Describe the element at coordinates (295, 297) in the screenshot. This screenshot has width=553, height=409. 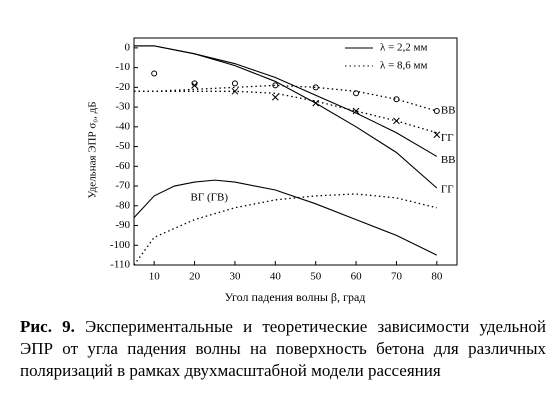
I see `x-axis-label: Угол падения волны β, град` at that location.